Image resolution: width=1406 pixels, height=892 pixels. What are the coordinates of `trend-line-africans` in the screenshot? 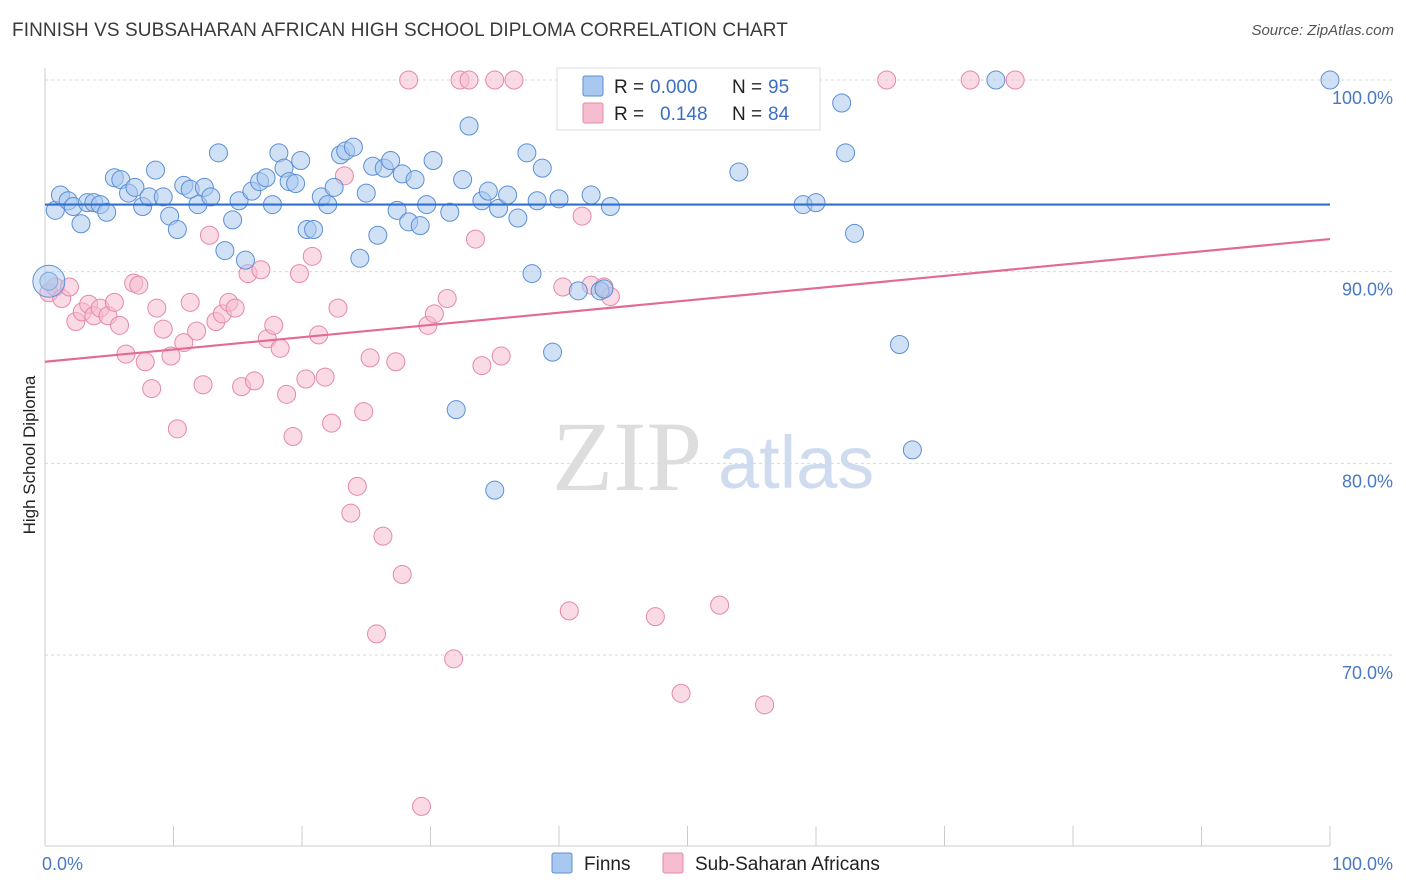 It's located at (687, 300).